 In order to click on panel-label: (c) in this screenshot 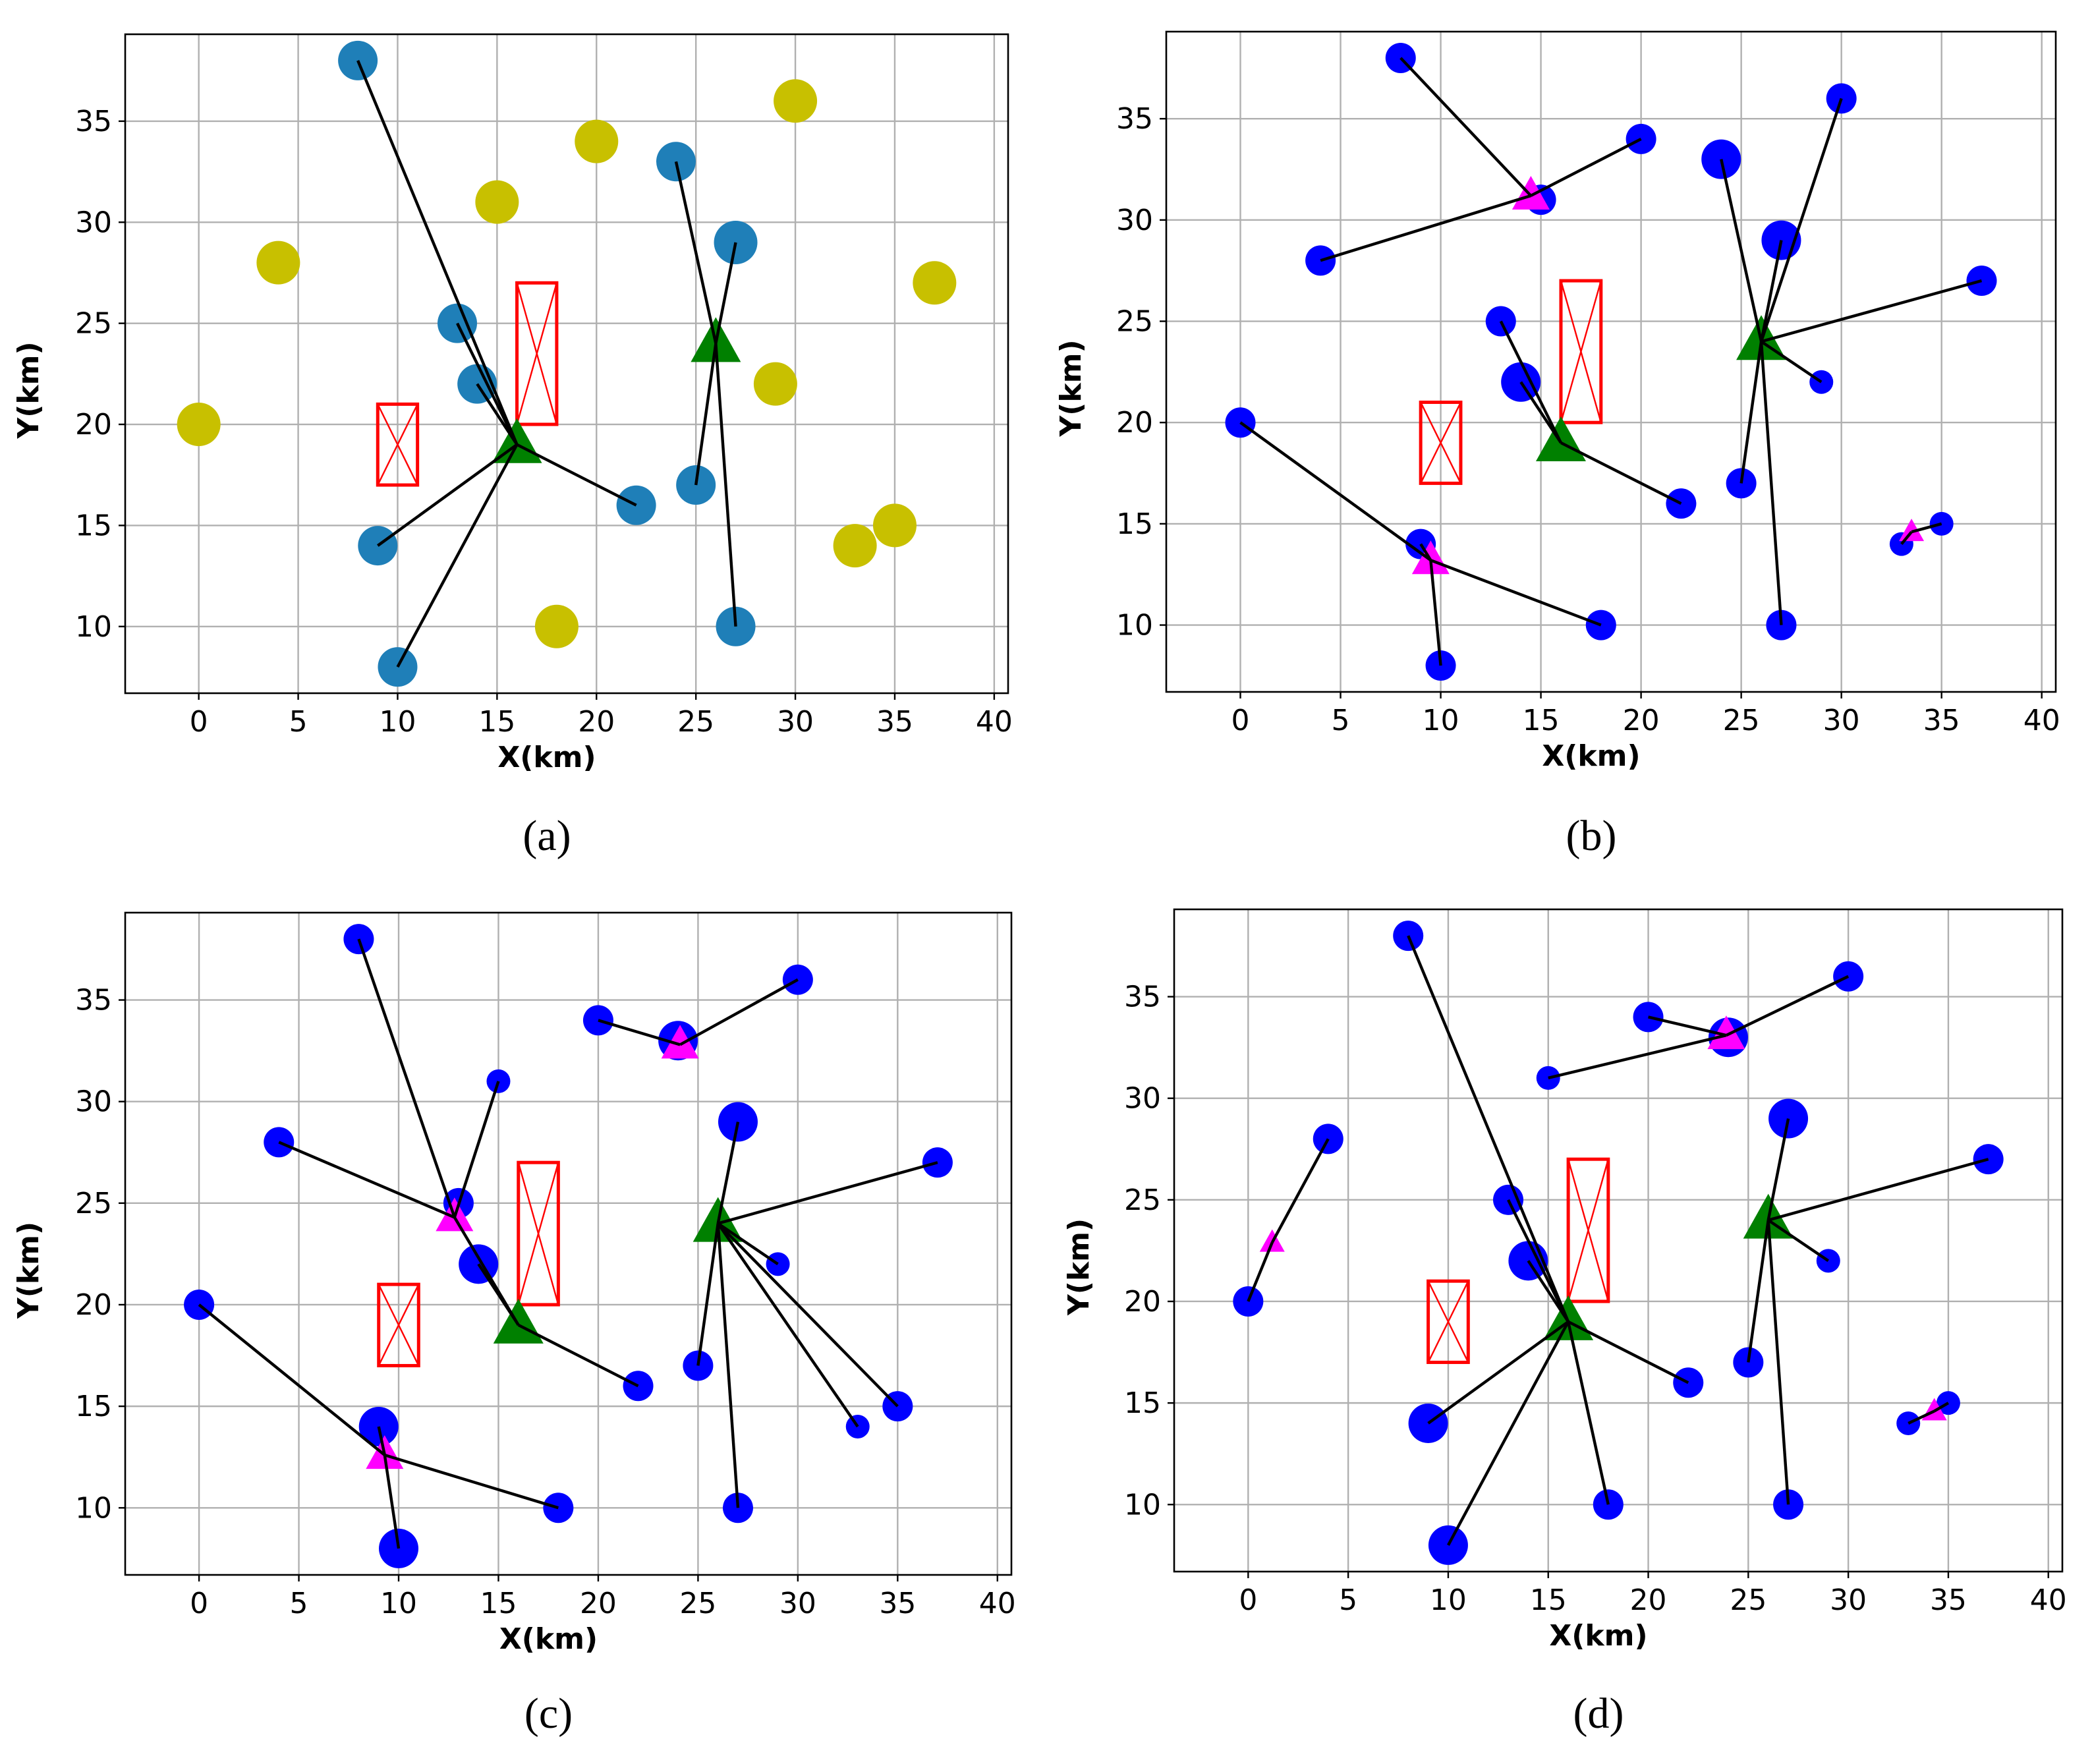, I will do `click(548, 1714)`.